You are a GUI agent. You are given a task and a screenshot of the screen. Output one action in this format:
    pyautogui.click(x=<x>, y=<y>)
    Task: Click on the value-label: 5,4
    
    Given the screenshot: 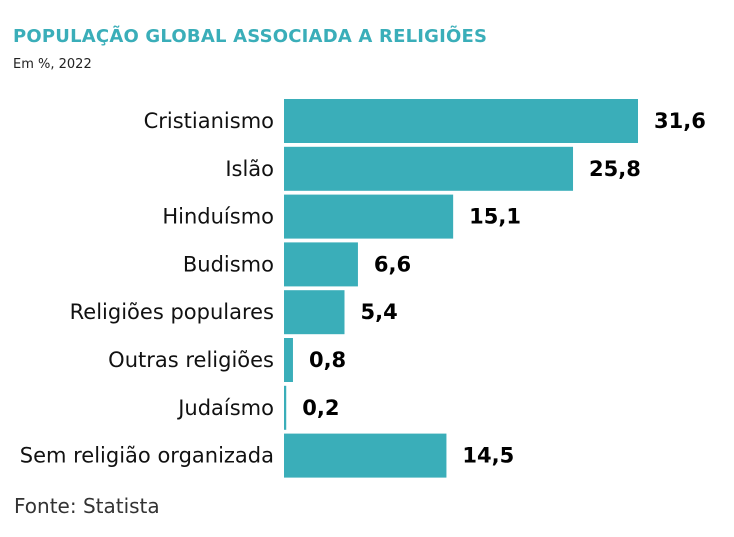 What is the action you would take?
    pyautogui.click(x=378, y=312)
    